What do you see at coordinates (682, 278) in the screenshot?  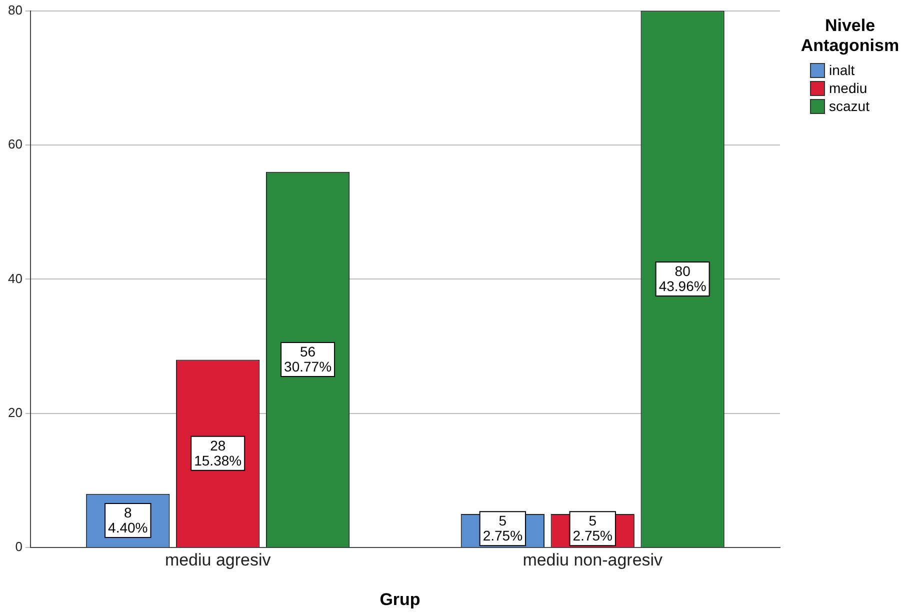 I see `data-label: 80 43.96%` at bounding box center [682, 278].